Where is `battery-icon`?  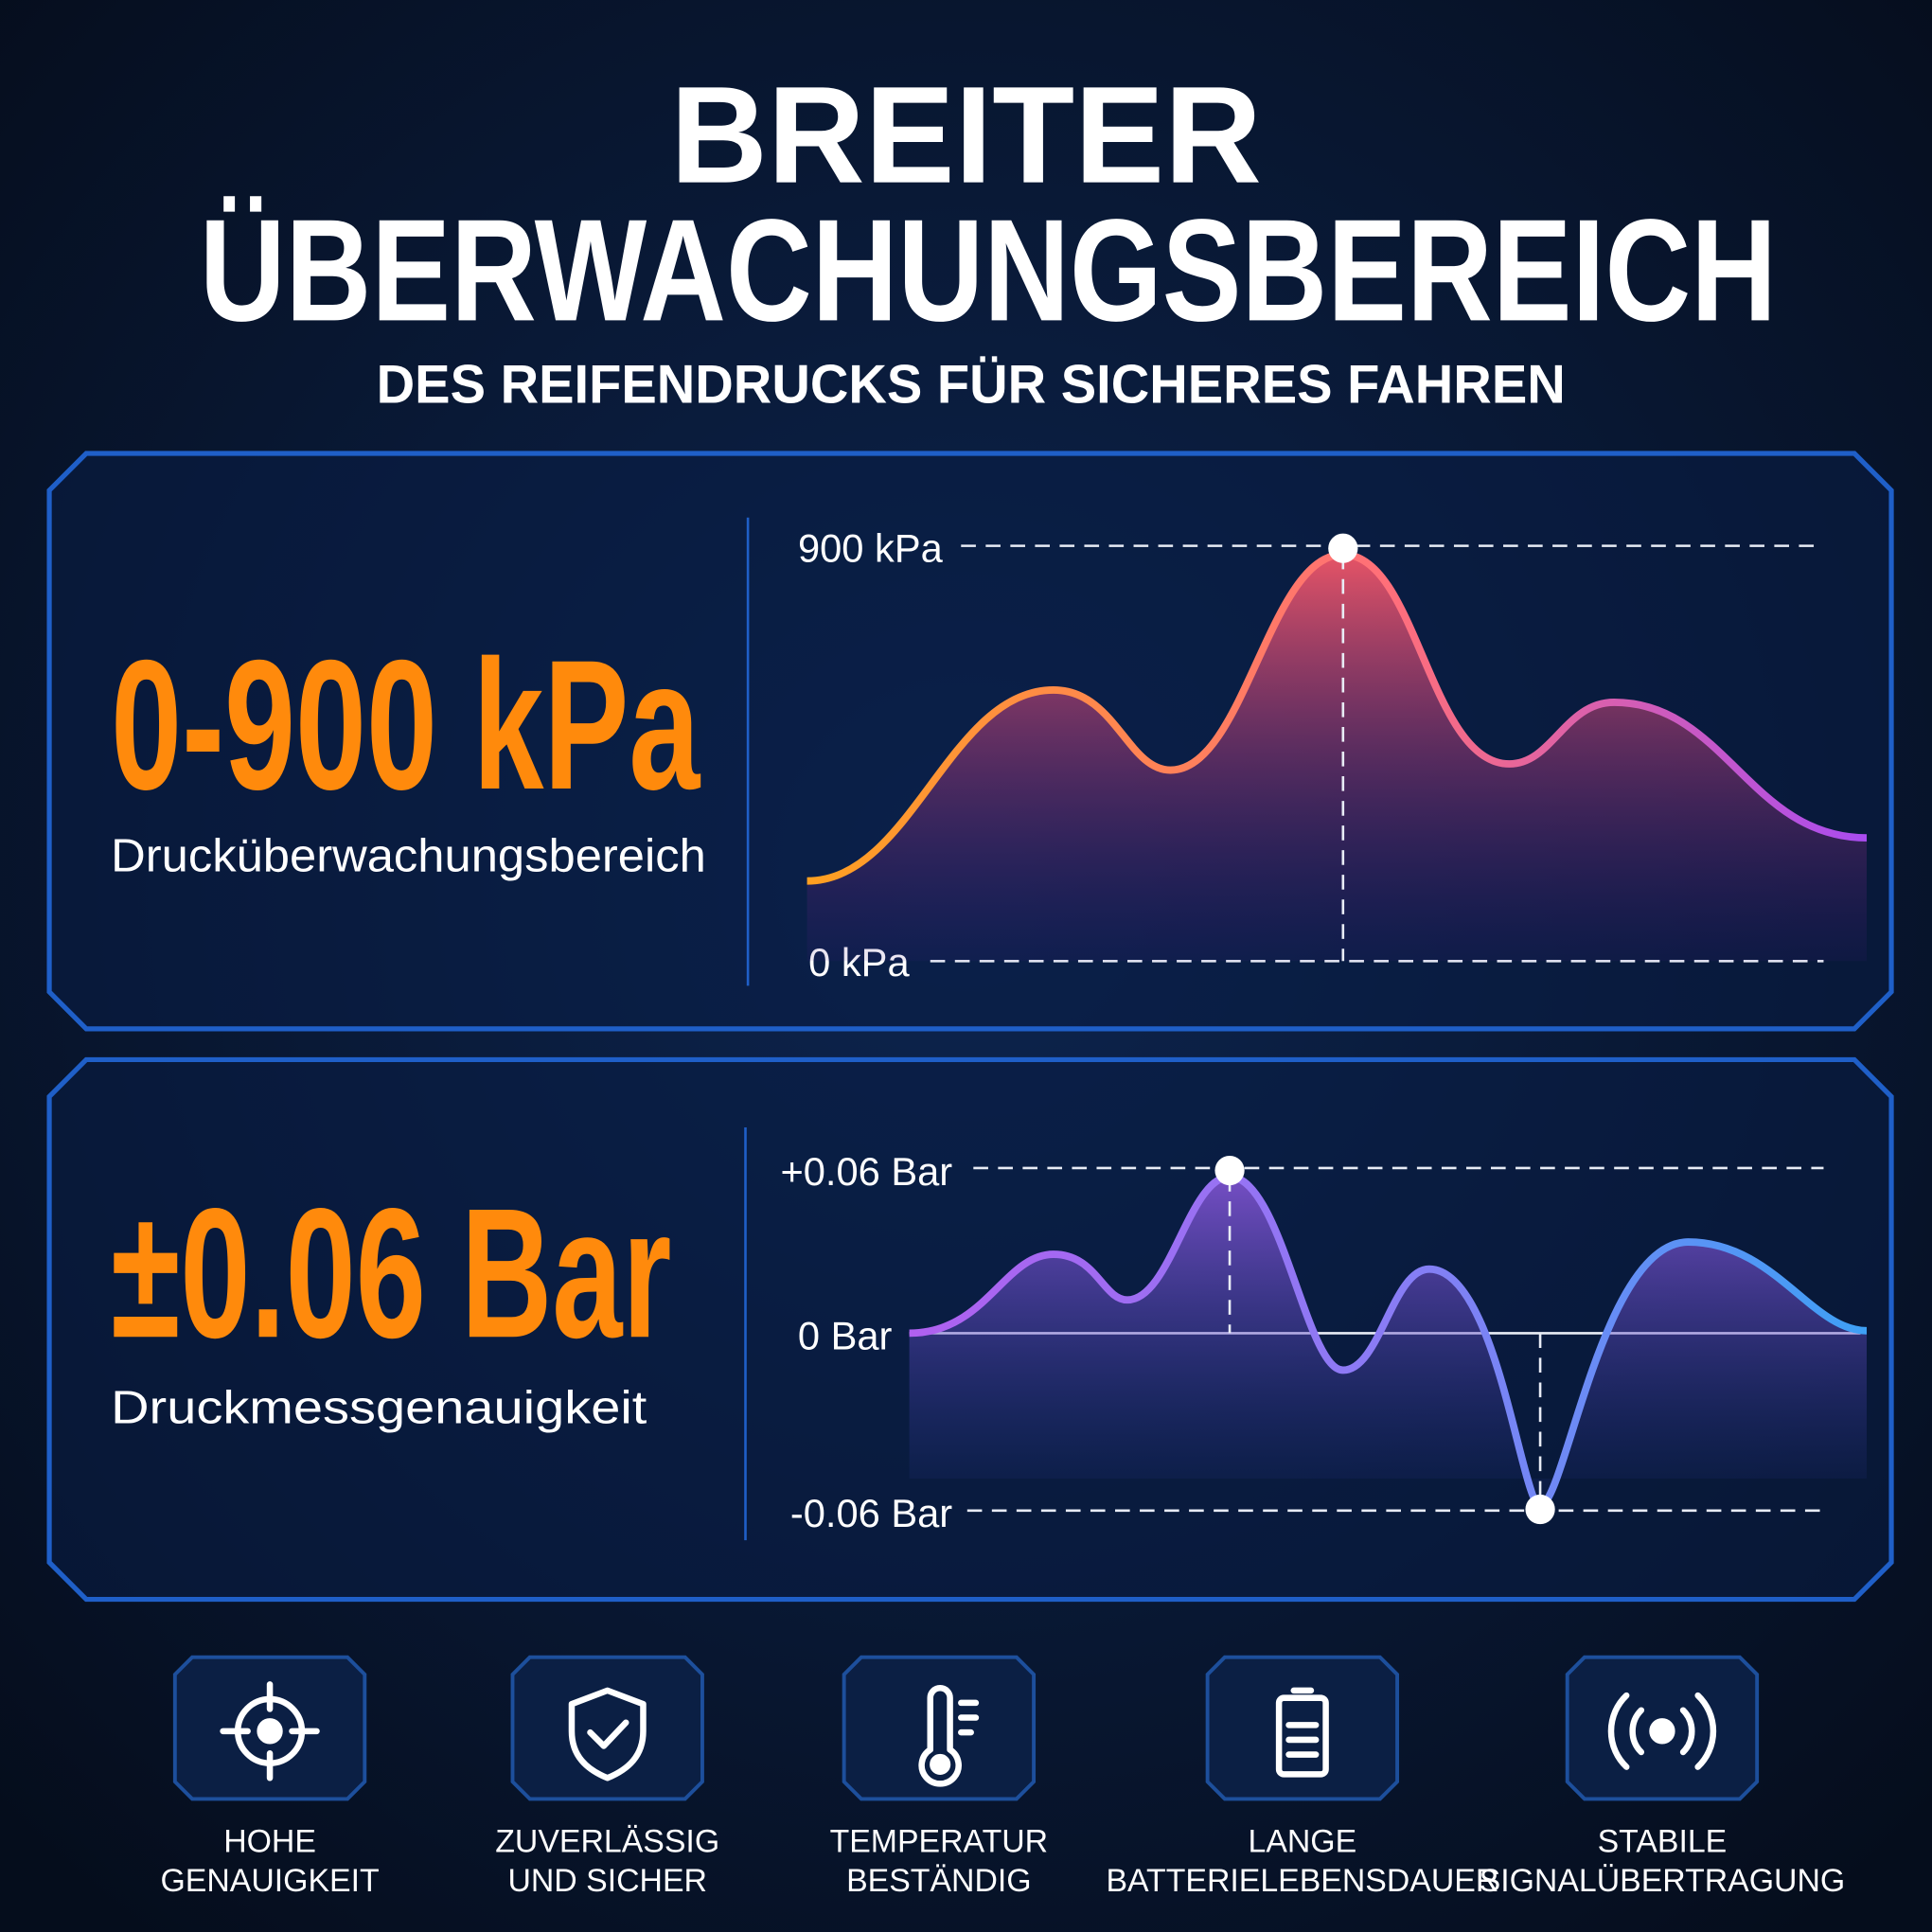 battery-icon is located at coordinates (1302, 1732).